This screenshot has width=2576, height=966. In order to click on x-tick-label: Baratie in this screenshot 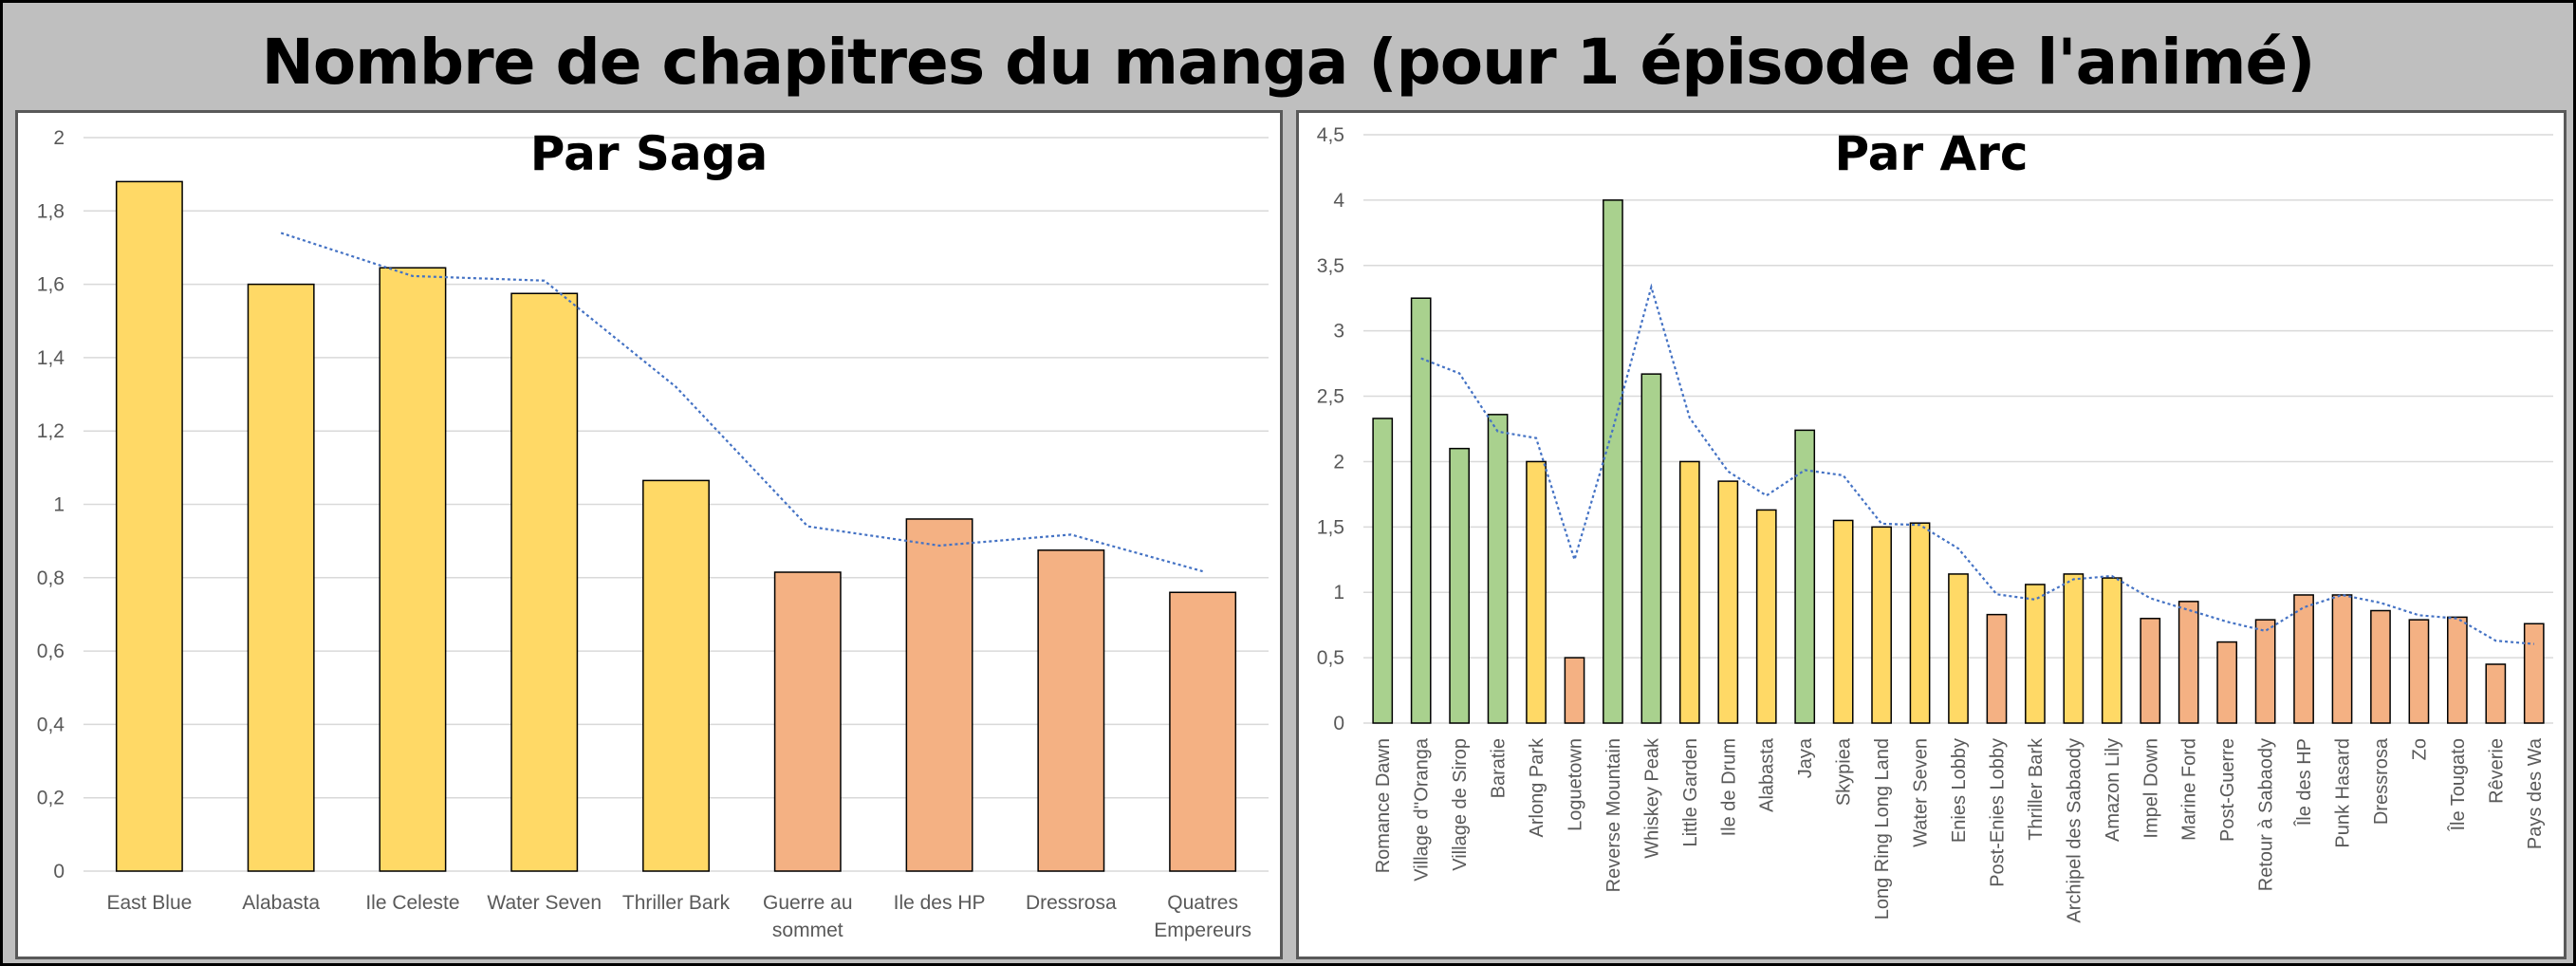, I will do `click(1499, 768)`.